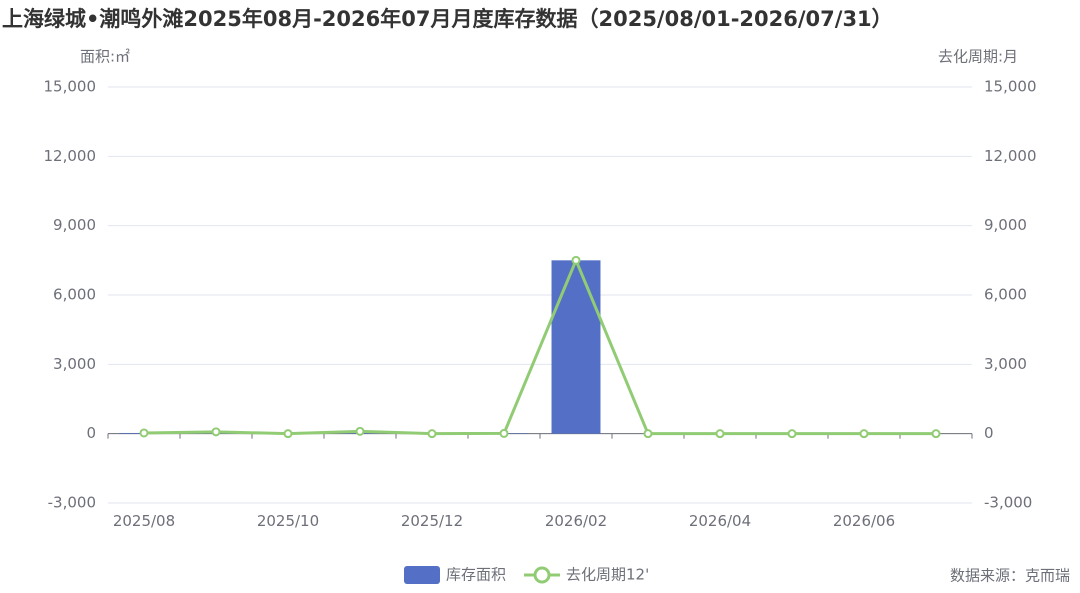 This screenshot has height=593, width=1080. Describe the element at coordinates (144, 521) in the screenshot. I see `x-tick-label: 2025/08` at that location.